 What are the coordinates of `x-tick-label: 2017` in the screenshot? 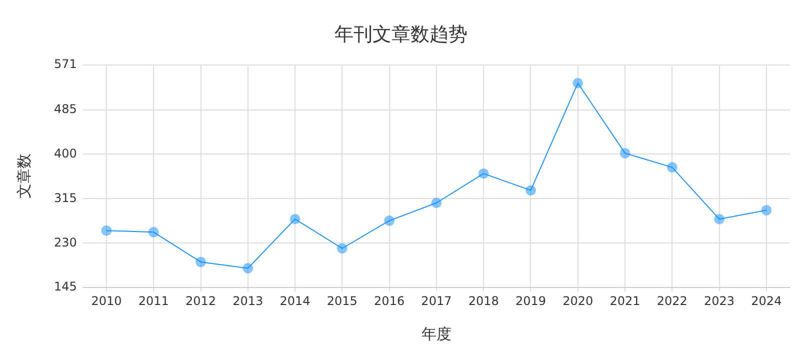 It's located at (436, 301).